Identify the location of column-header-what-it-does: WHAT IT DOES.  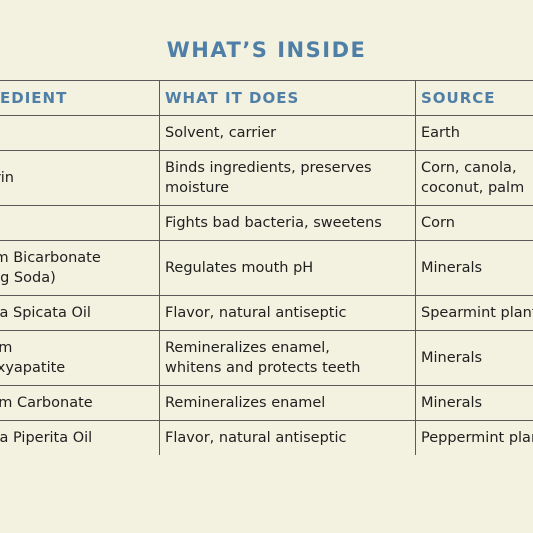
(287, 98).